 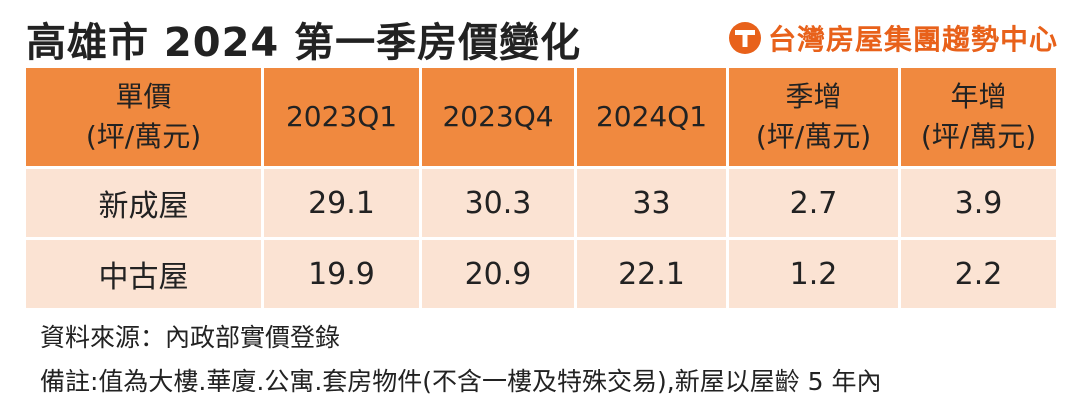 I want to click on brand-logo: 台灣房屋集團趨勢中心, so click(x=893, y=38).